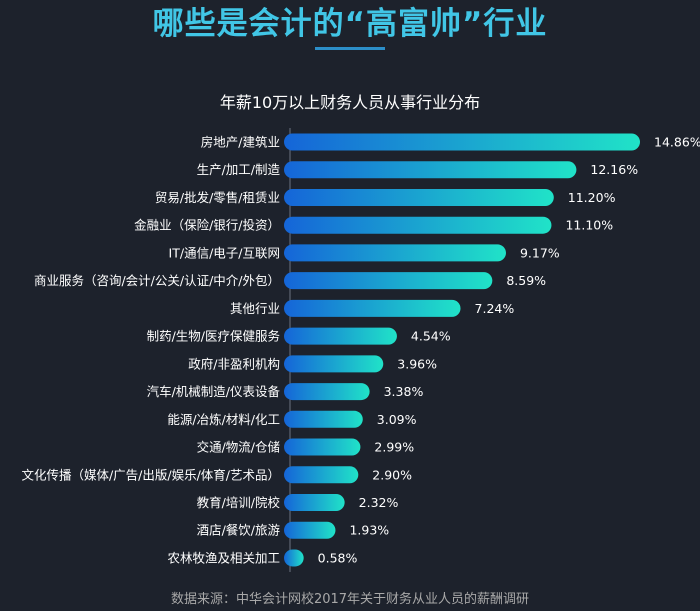  I want to click on category-label: 商业服务（咨询/会计/公关/认证/中介/外包）, so click(157, 280).